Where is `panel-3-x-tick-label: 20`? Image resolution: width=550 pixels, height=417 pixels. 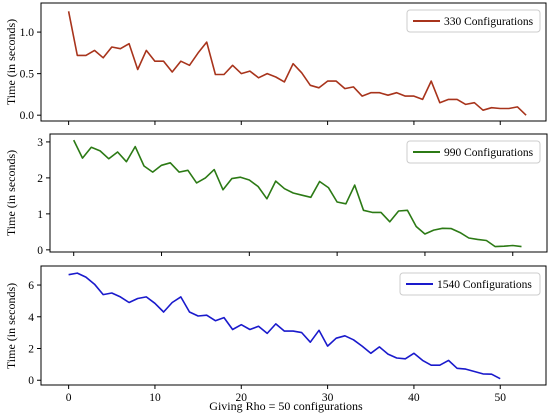 panel-3-x-tick-label: 20 is located at coordinates (242, 398).